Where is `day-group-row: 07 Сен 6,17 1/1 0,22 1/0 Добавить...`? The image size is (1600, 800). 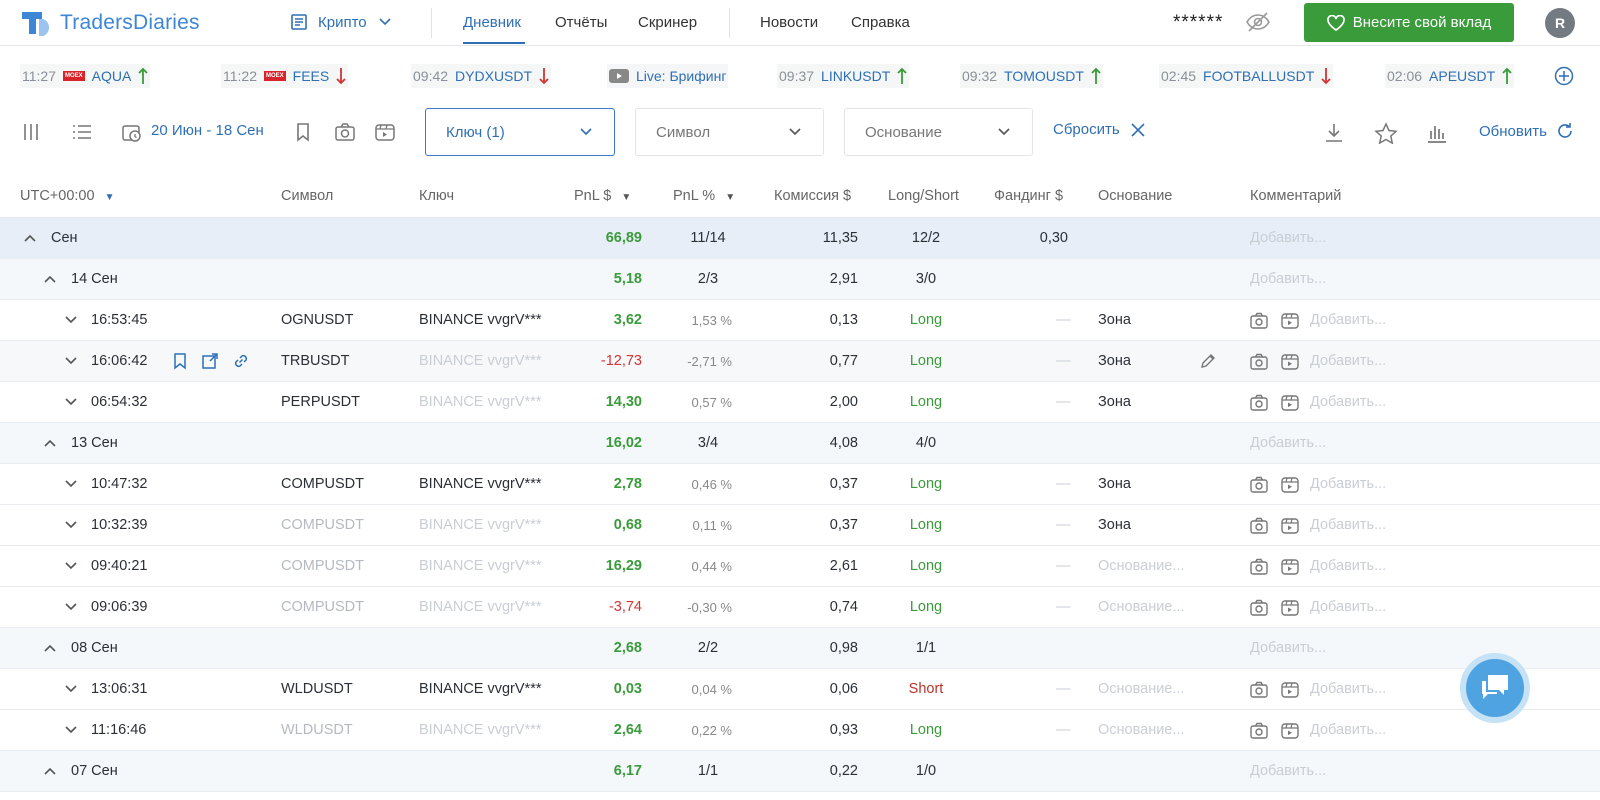
day-group-row: 07 Сен 6,17 1/1 0,22 1/0 Добавить... is located at coordinates (800, 771).